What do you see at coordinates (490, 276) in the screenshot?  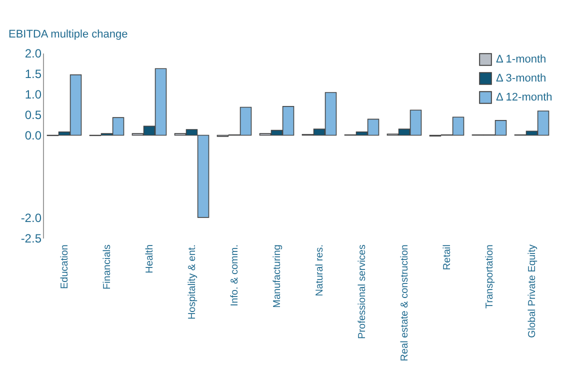 I see `x-tick-label: Transportation` at bounding box center [490, 276].